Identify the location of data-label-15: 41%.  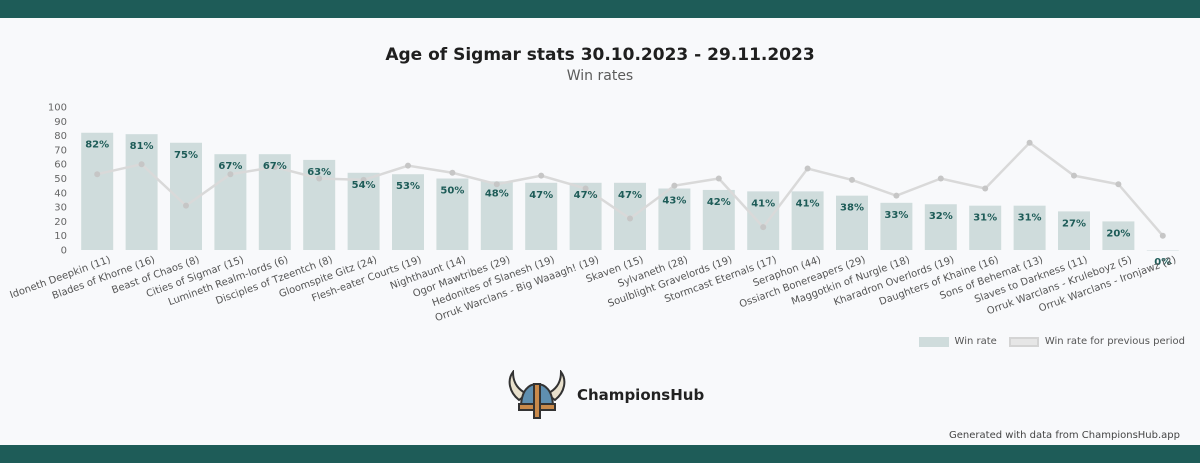
(763, 203).